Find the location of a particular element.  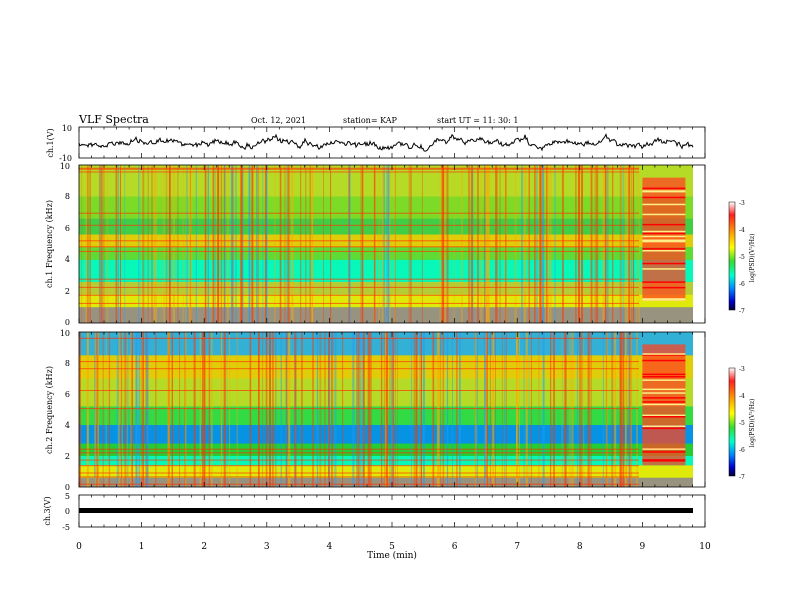

ch3-ytick-neg5: -5 is located at coordinates (66, 527).